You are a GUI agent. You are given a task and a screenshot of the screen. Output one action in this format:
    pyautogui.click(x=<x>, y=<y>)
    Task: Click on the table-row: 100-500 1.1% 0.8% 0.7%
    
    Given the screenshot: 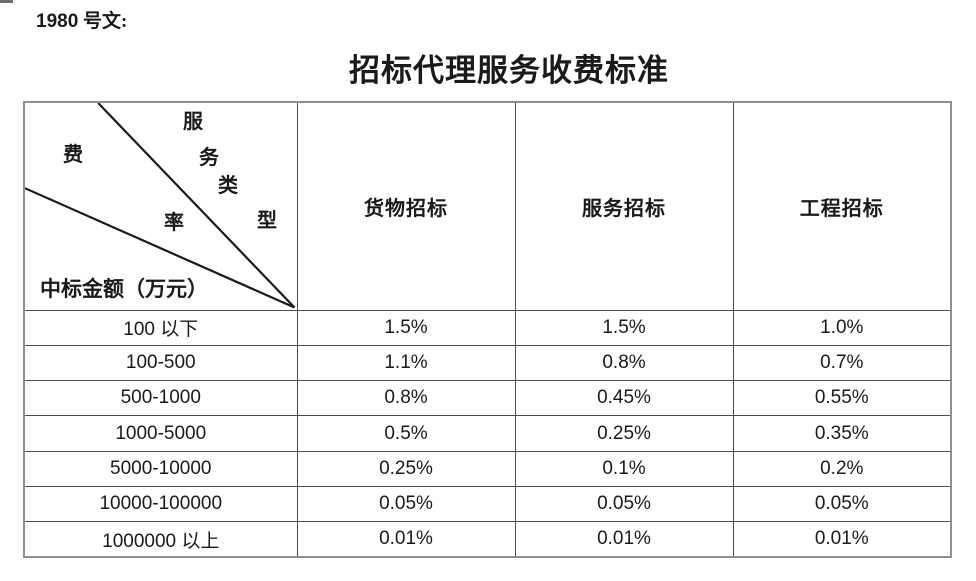 What is the action you would take?
    pyautogui.click(x=487, y=363)
    